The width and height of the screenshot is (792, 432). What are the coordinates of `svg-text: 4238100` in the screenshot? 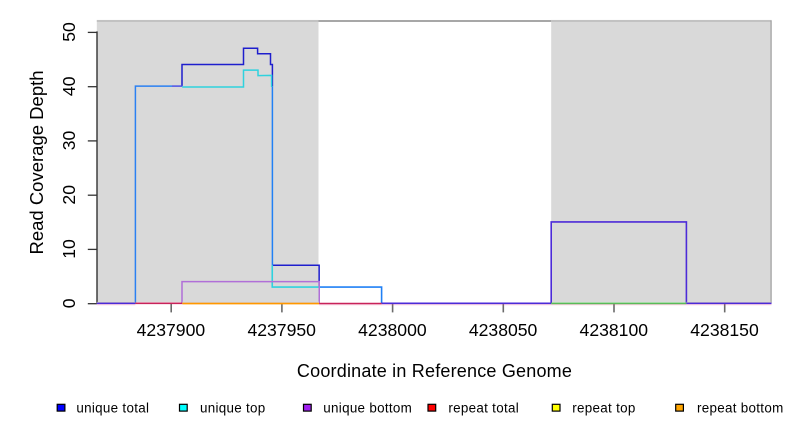 It's located at (614, 330).